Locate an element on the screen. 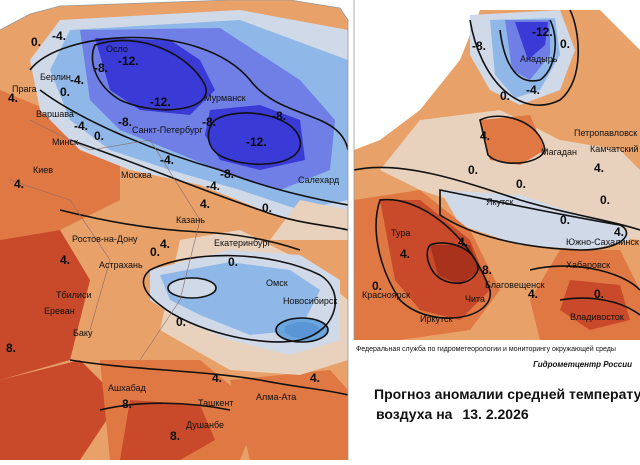  city-chita: Чита is located at coordinates (475, 299).